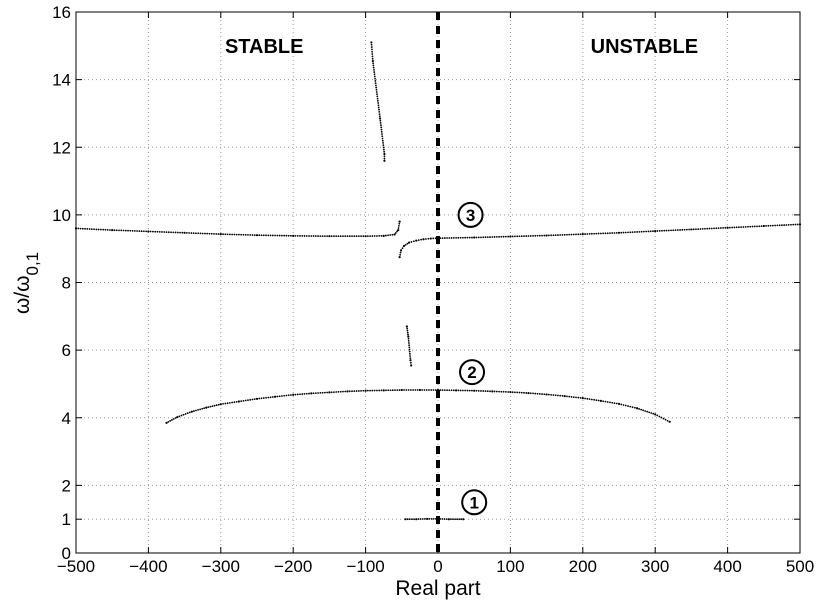 Image resolution: width=818 pixels, height=603 pixels. What do you see at coordinates (66, 283) in the screenshot?
I see `y-tick-label: 8` at bounding box center [66, 283].